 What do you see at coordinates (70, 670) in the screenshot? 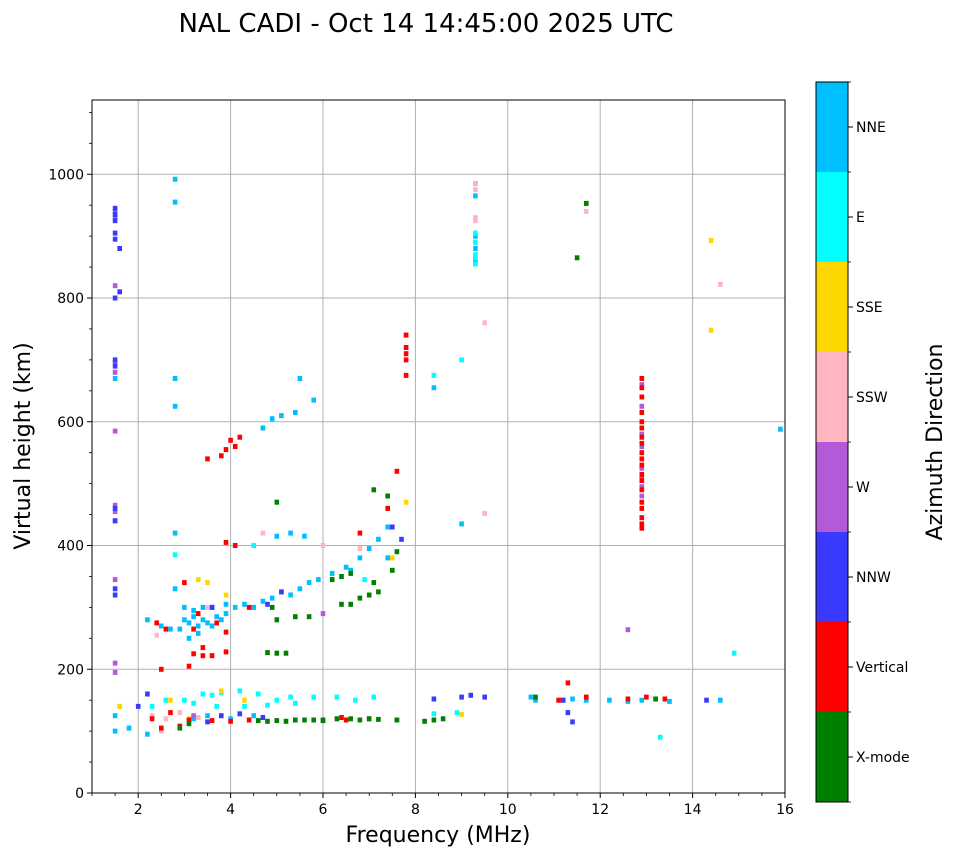
I see `y-tick-label: 200` at bounding box center [70, 670].